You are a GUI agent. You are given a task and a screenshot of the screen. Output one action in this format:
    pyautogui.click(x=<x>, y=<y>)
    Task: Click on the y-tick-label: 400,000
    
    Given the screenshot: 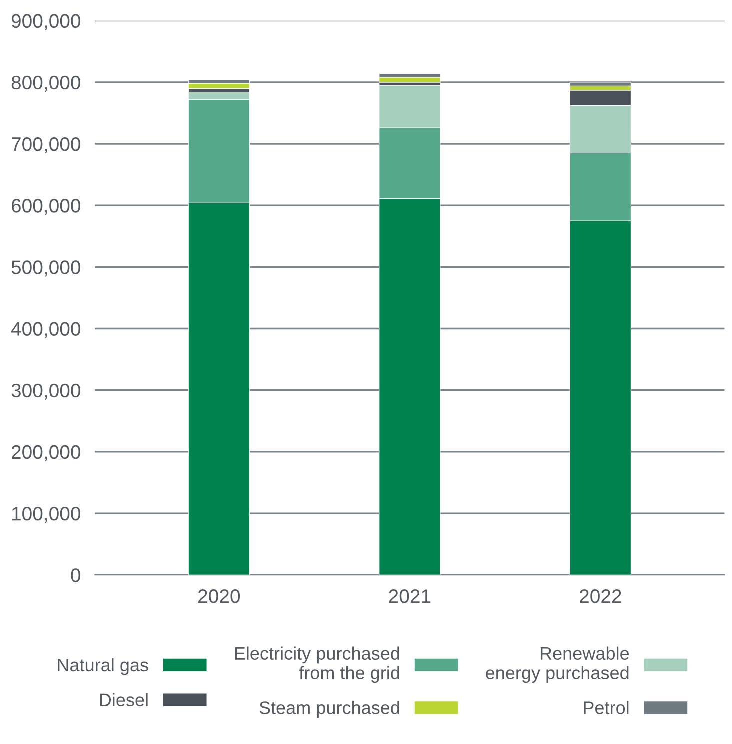 What is the action you would take?
    pyautogui.click(x=46, y=330)
    